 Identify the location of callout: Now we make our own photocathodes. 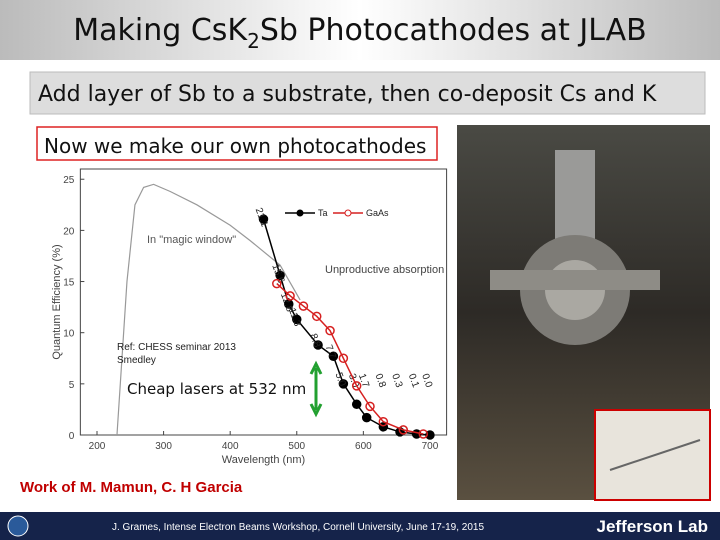
(235, 146).